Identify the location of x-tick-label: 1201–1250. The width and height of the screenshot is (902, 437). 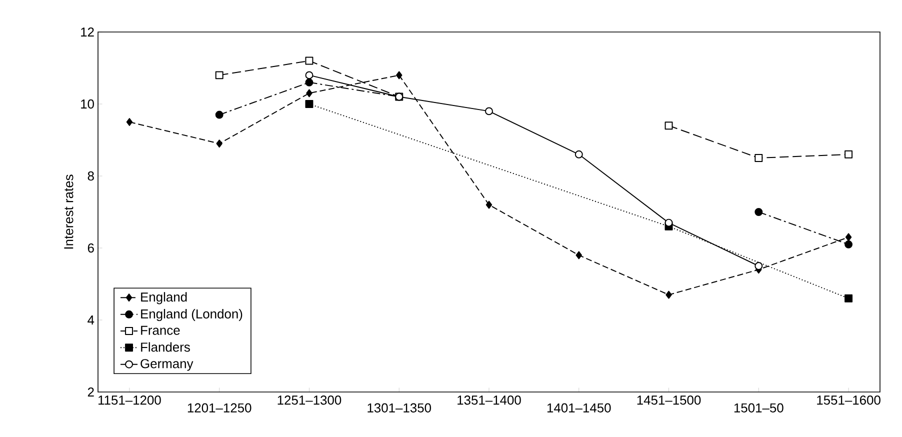
(220, 407).